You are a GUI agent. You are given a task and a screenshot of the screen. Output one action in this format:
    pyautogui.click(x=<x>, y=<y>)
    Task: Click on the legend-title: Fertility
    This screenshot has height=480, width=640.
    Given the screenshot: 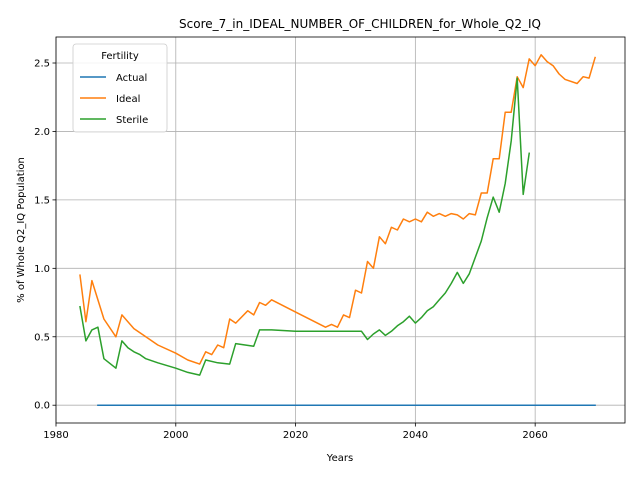 What is the action you would take?
    pyautogui.click(x=120, y=56)
    